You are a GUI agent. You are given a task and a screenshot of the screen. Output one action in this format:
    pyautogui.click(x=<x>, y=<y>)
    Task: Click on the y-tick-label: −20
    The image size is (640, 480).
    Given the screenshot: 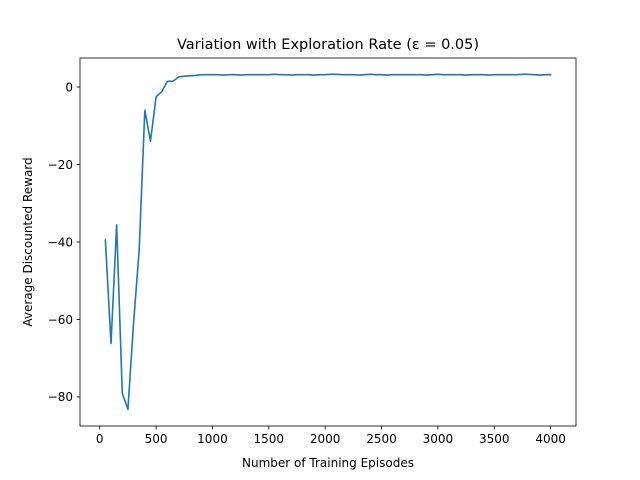 What is the action you would take?
    pyautogui.click(x=60, y=165)
    